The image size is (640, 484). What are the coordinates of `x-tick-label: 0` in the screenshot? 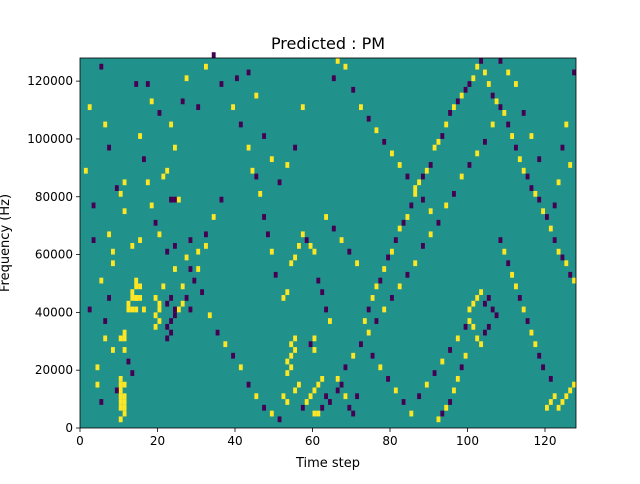 It's located at (80, 441).